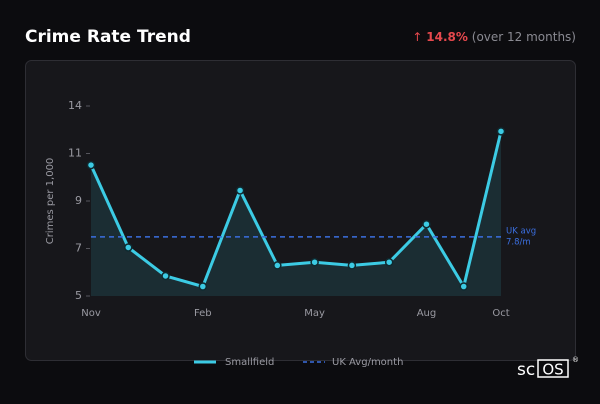 The image size is (600, 404). Describe the element at coordinates (524, 37) in the screenshot. I see `change-note: (over 12 months)` at that location.